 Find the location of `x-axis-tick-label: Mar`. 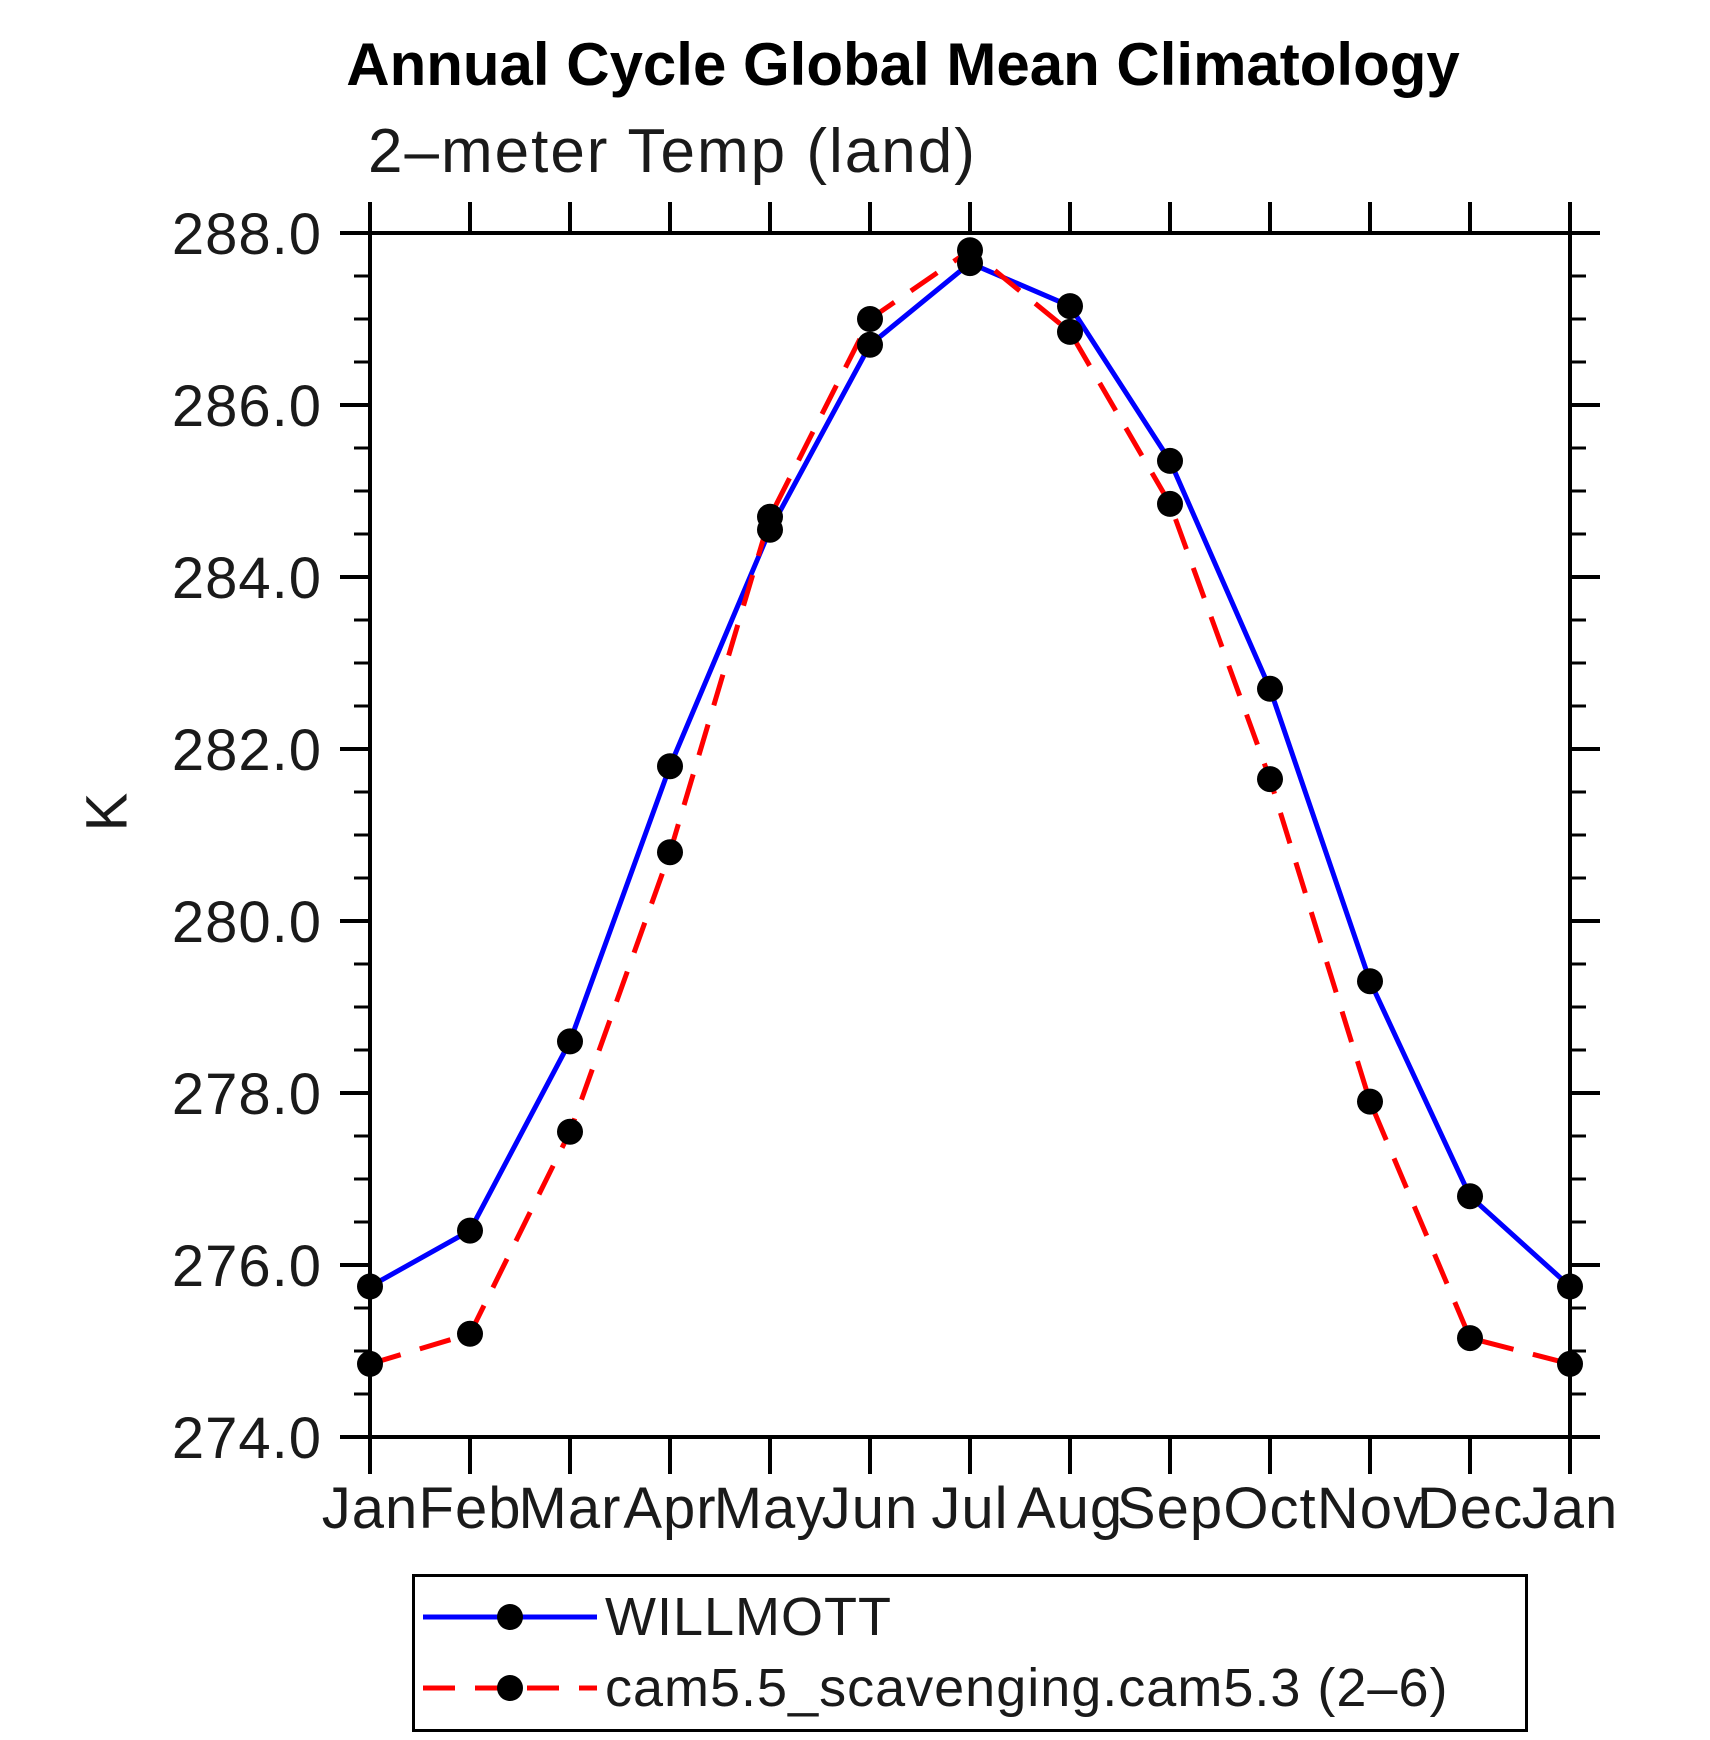

x-axis-tick-label: Mar is located at coordinates (570, 1508).